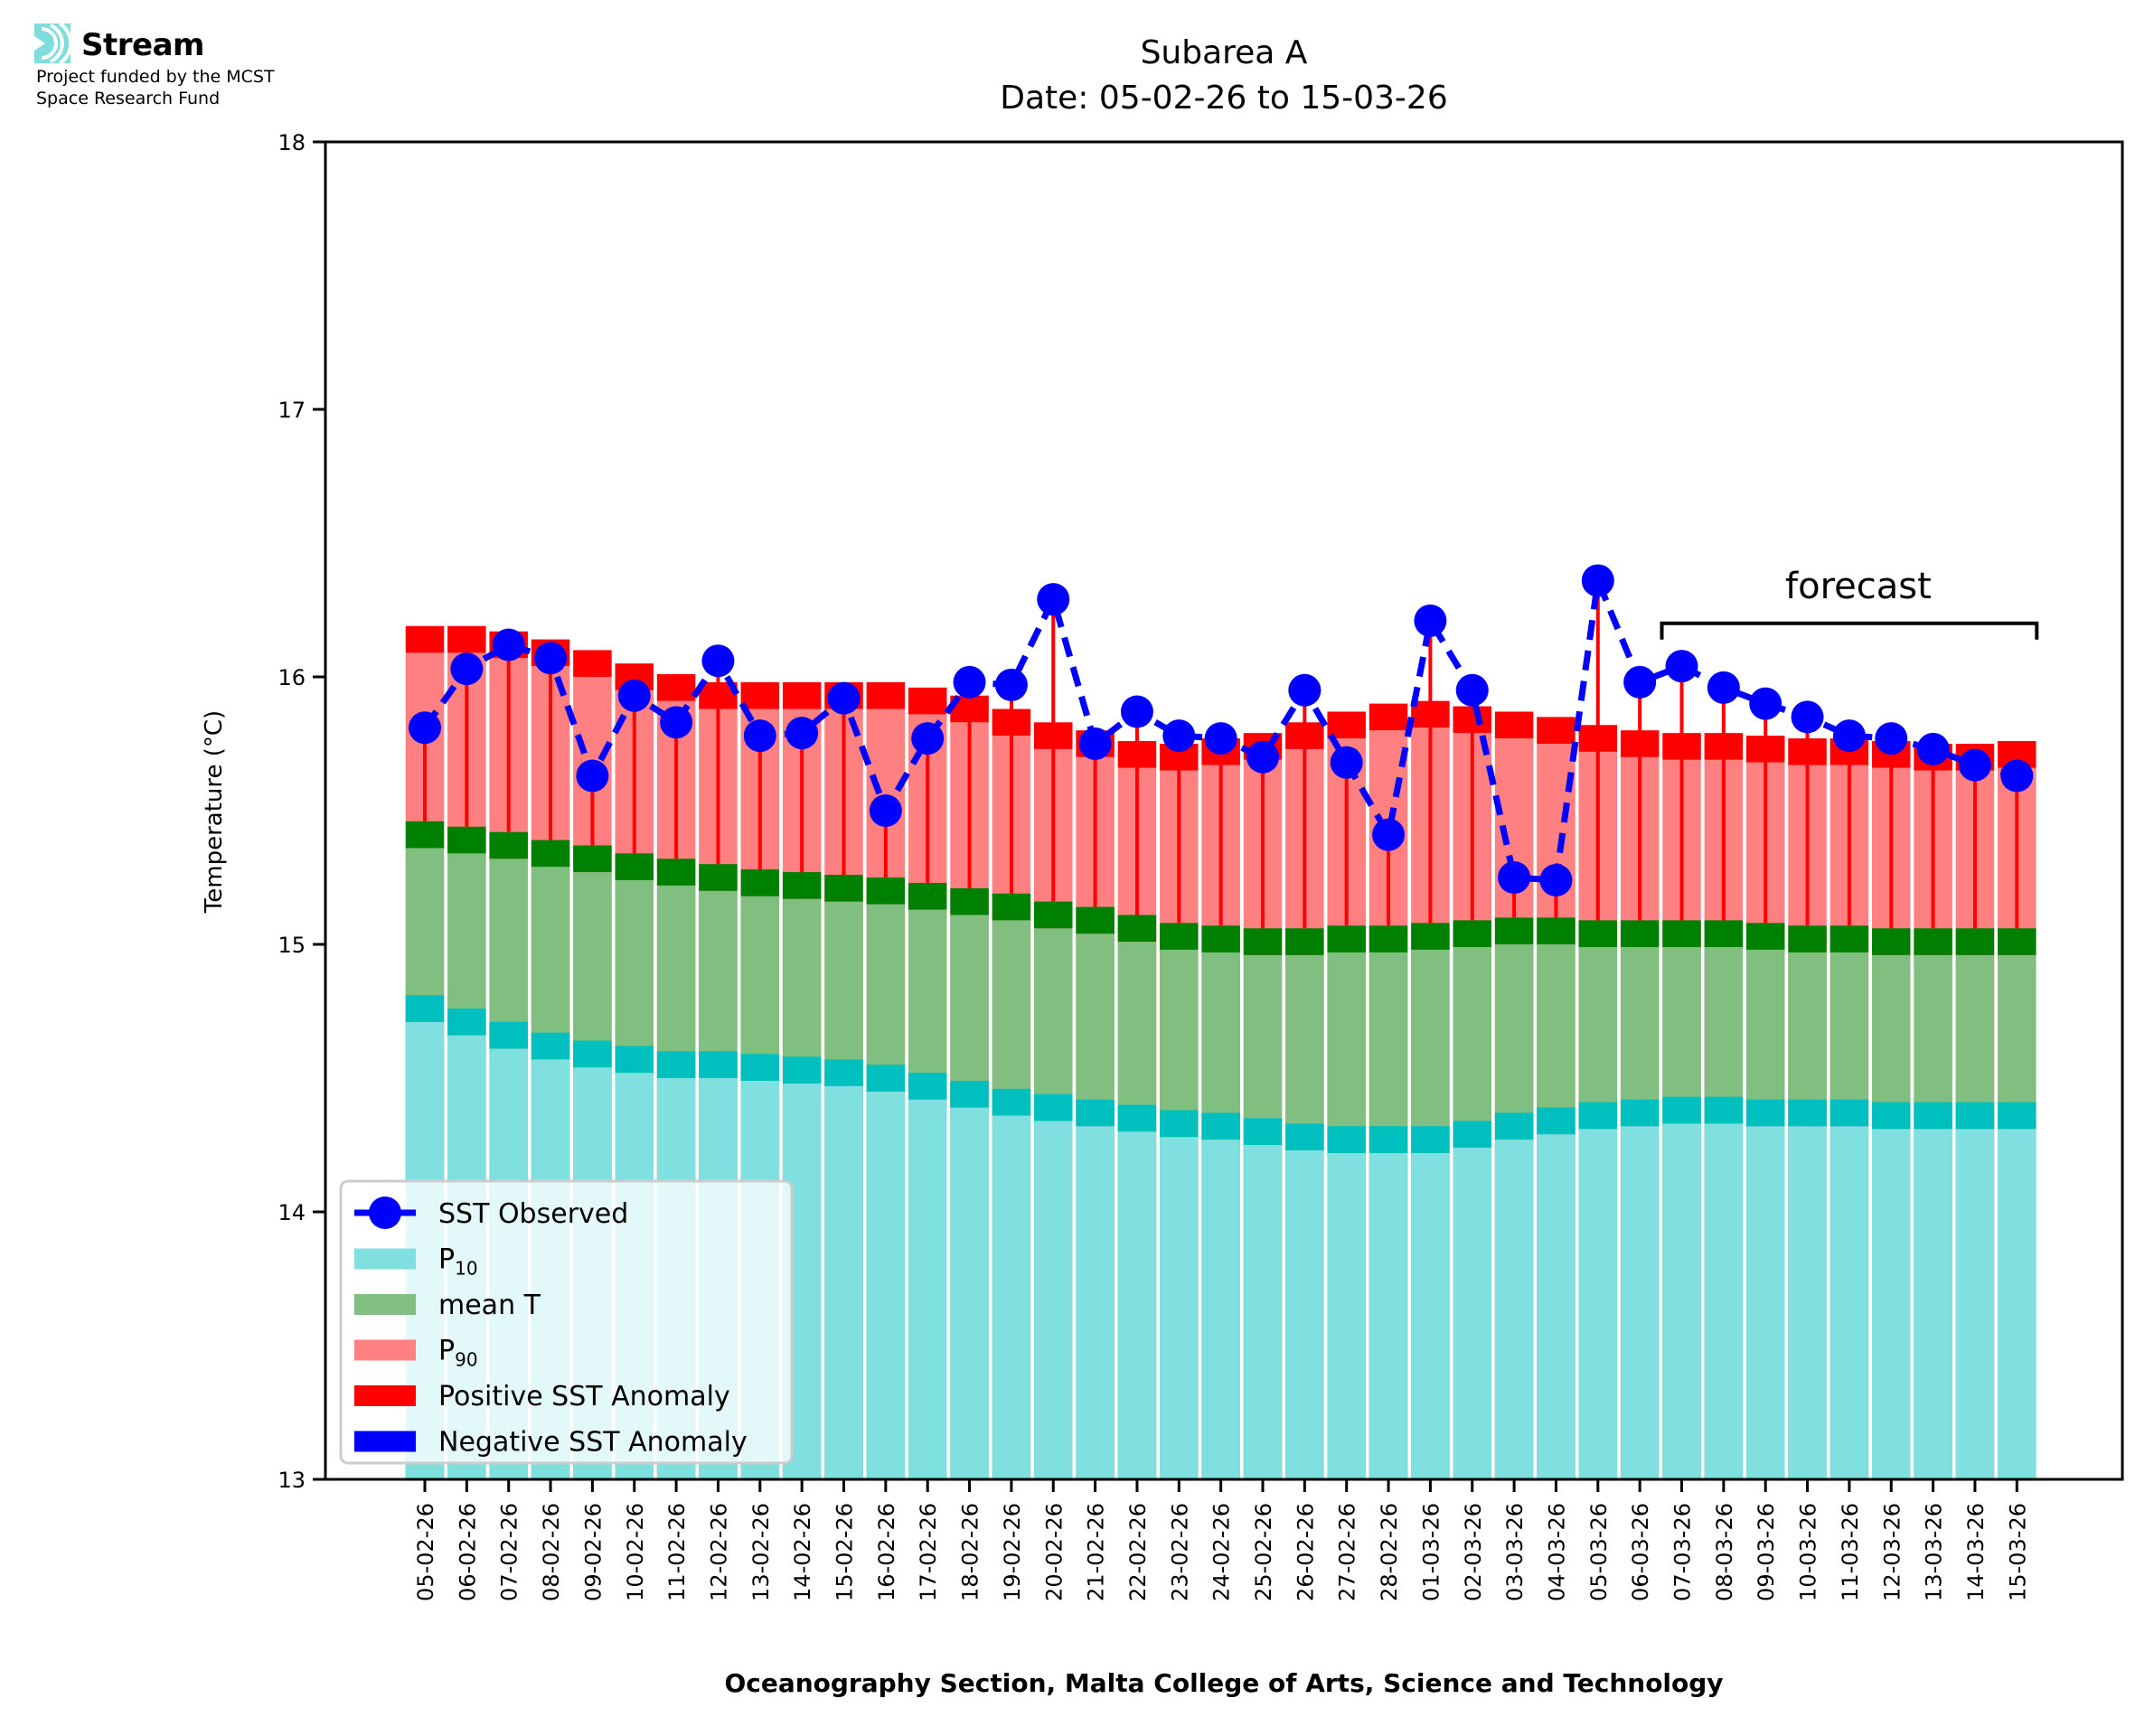 Image resolution: width=2154 pixels, height=1736 pixels. I want to click on chart-subtitle: Date: 05-02-26 to 15-03-26, so click(1223, 98).